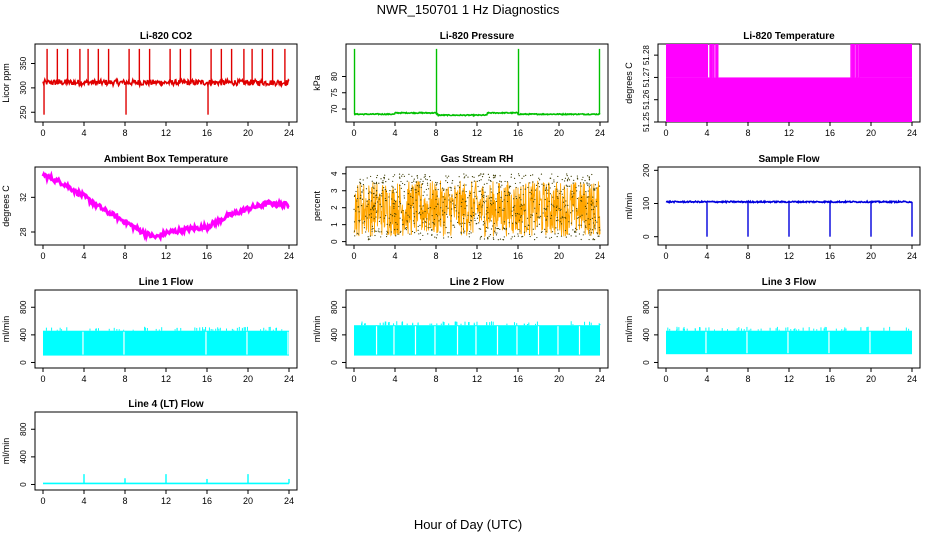 The image size is (936, 540). I want to click on x-tick-label: 12, so click(166, 256).